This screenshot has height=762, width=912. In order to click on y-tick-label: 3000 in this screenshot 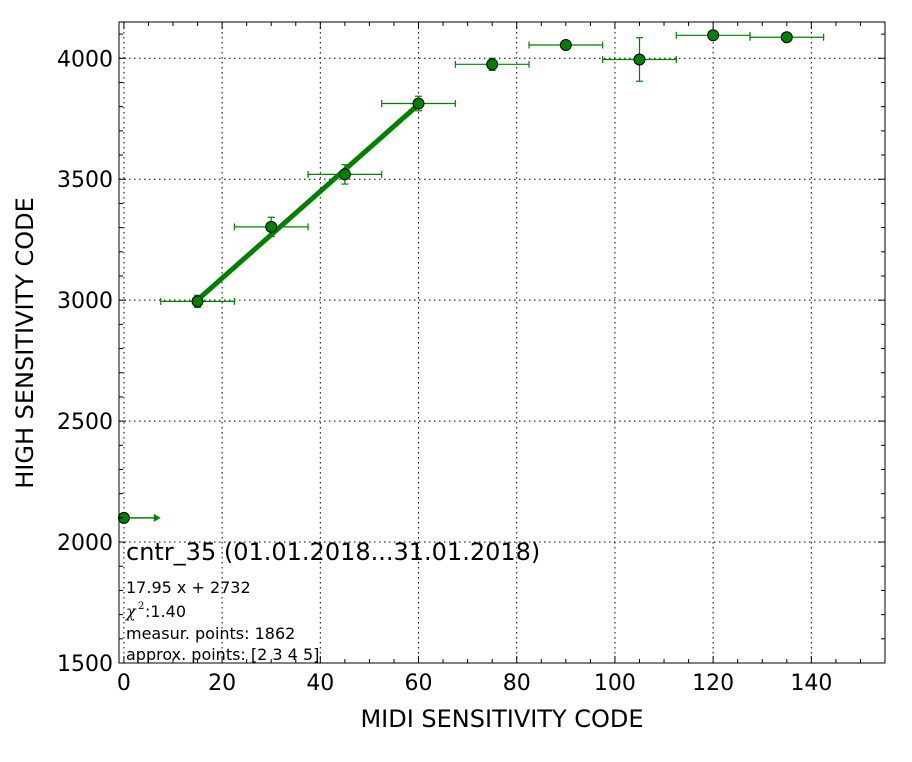, I will do `click(85, 301)`.